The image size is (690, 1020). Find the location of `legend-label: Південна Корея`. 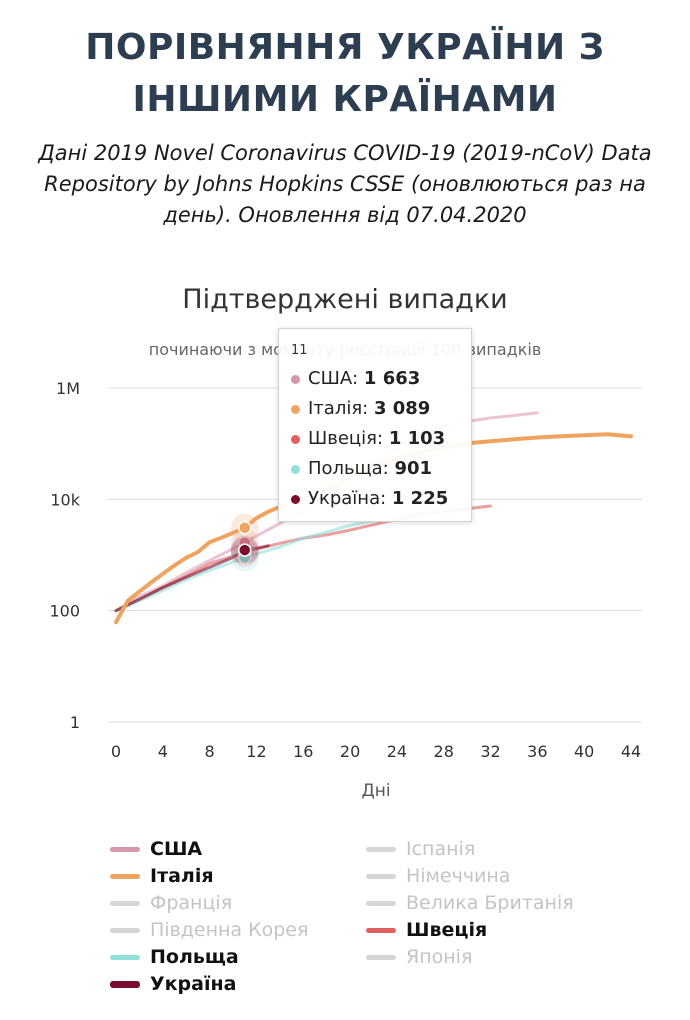

legend-label: Південна Корея is located at coordinates (229, 930).